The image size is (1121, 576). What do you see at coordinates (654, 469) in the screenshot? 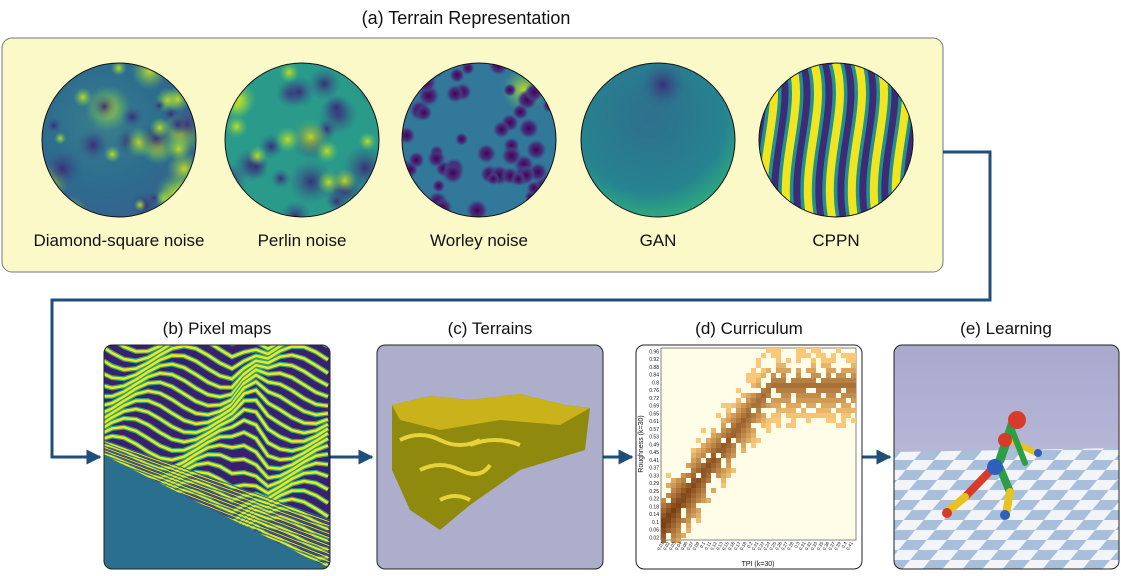
I see `y-tick-label: 0.37` at bounding box center [654, 469].